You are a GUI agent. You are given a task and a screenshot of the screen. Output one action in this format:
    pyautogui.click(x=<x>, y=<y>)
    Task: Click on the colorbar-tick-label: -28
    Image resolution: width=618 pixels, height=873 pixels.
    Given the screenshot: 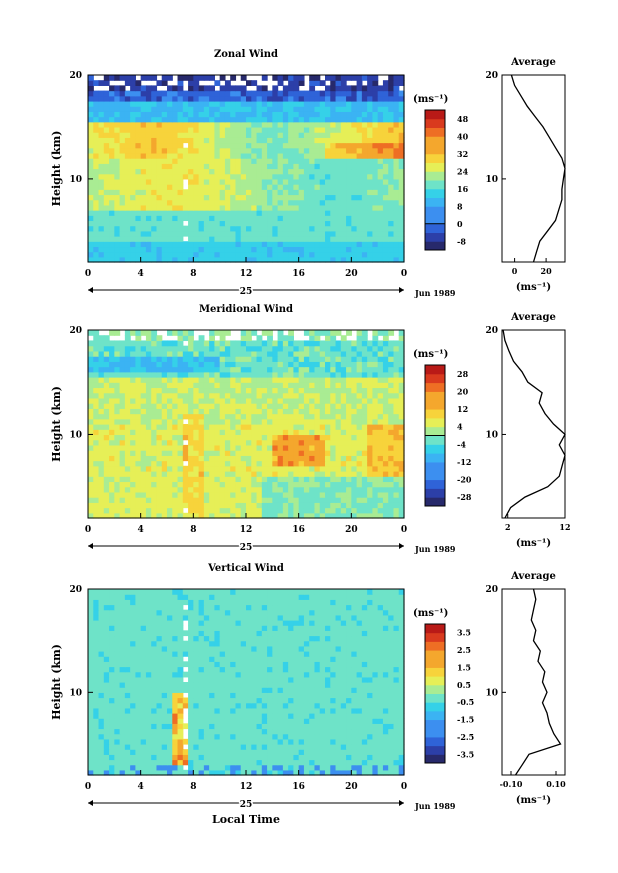 What is the action you would take?
    pyautogui.click(x=464, y=497)
    